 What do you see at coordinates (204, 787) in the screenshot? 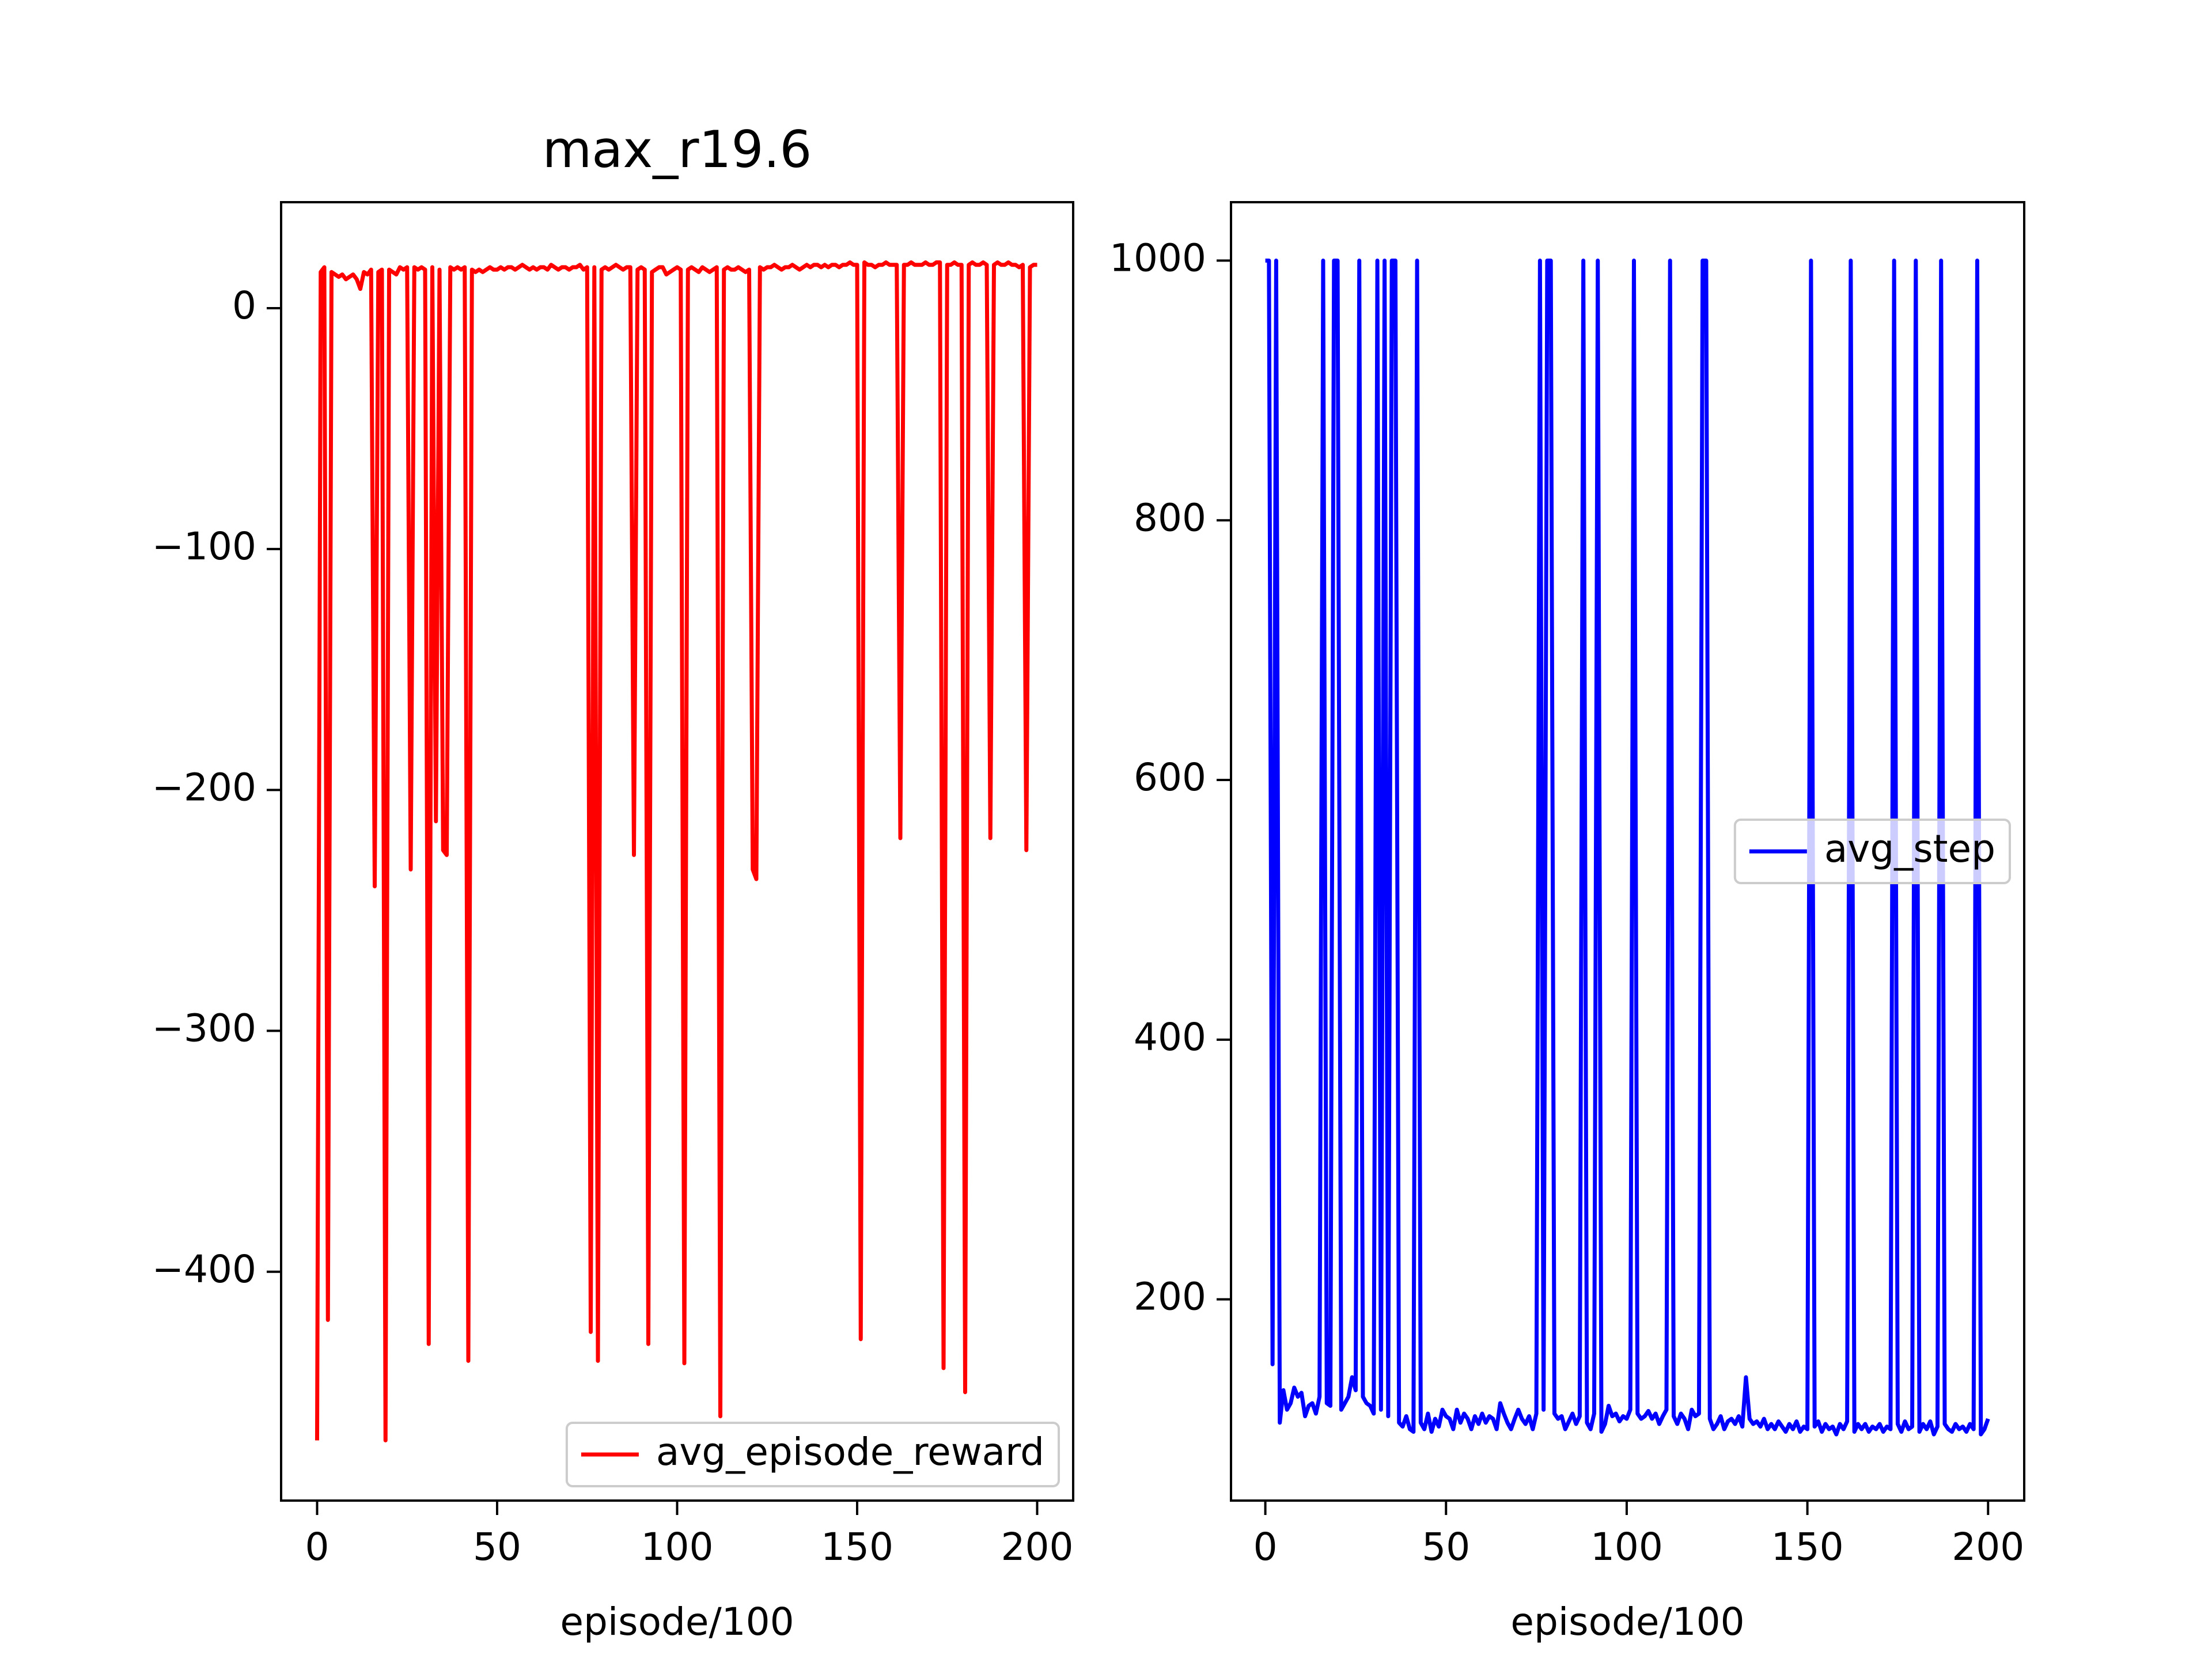
I see `y-tick-label: −200` at bounding box center [204, 787].